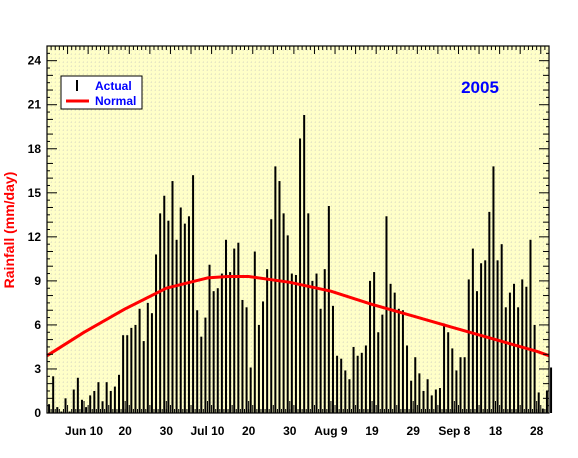 This screenshot has width=578, height=458. I want to click on year-label: 2005, so click(480, 87).